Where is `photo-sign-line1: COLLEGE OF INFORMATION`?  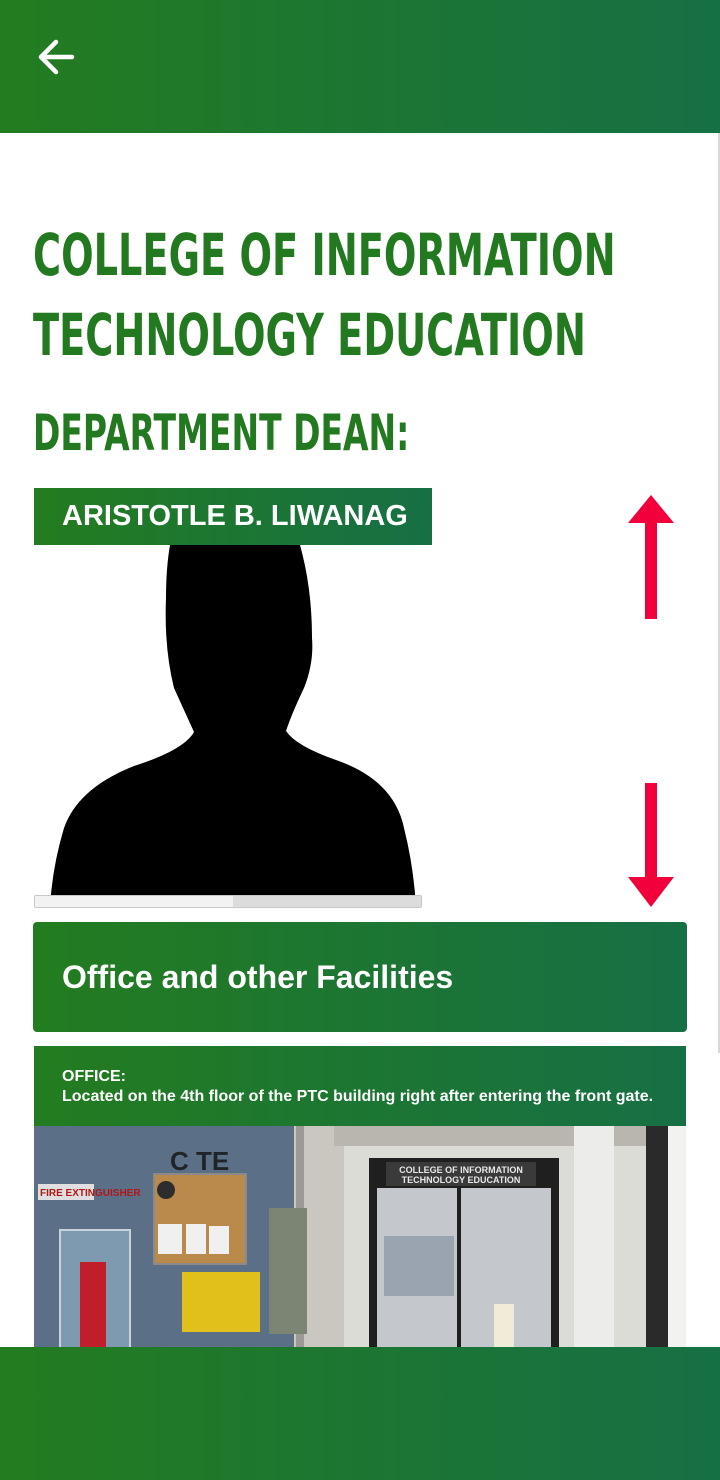 photo-sign-line1: COLLEGE OF INFORMATION is located at coordinates (461, 1170).